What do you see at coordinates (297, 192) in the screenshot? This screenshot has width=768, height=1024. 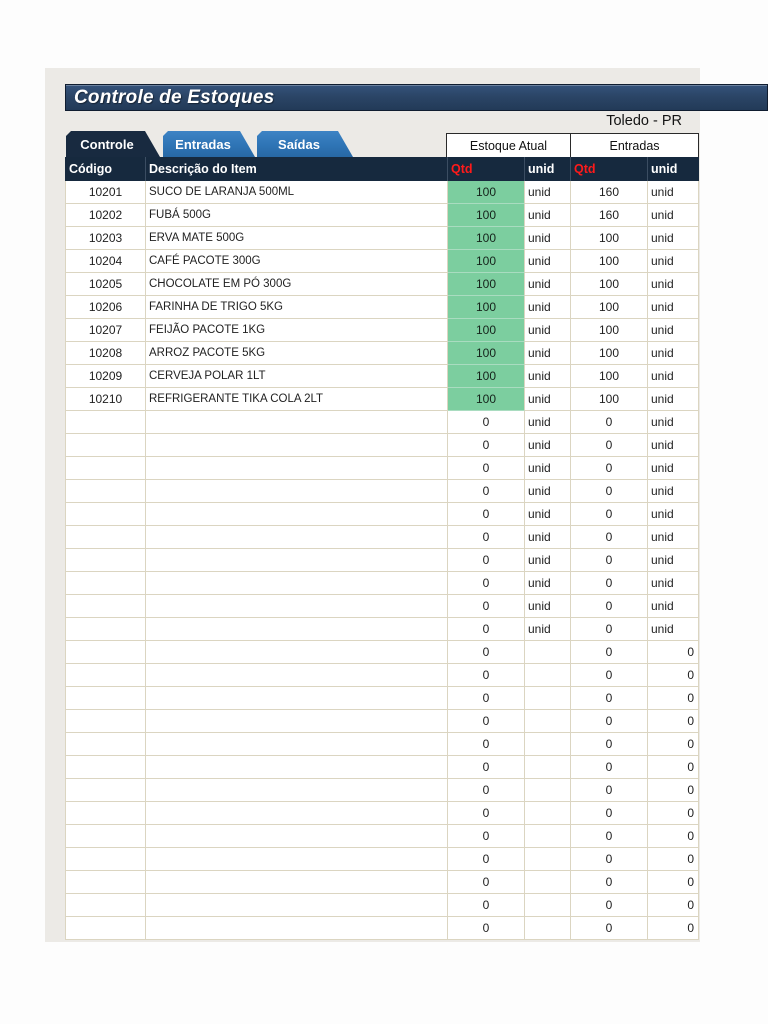 I see `cell-description: SUCO DE LARANJA 500ML` at bounding box center [297, 192].